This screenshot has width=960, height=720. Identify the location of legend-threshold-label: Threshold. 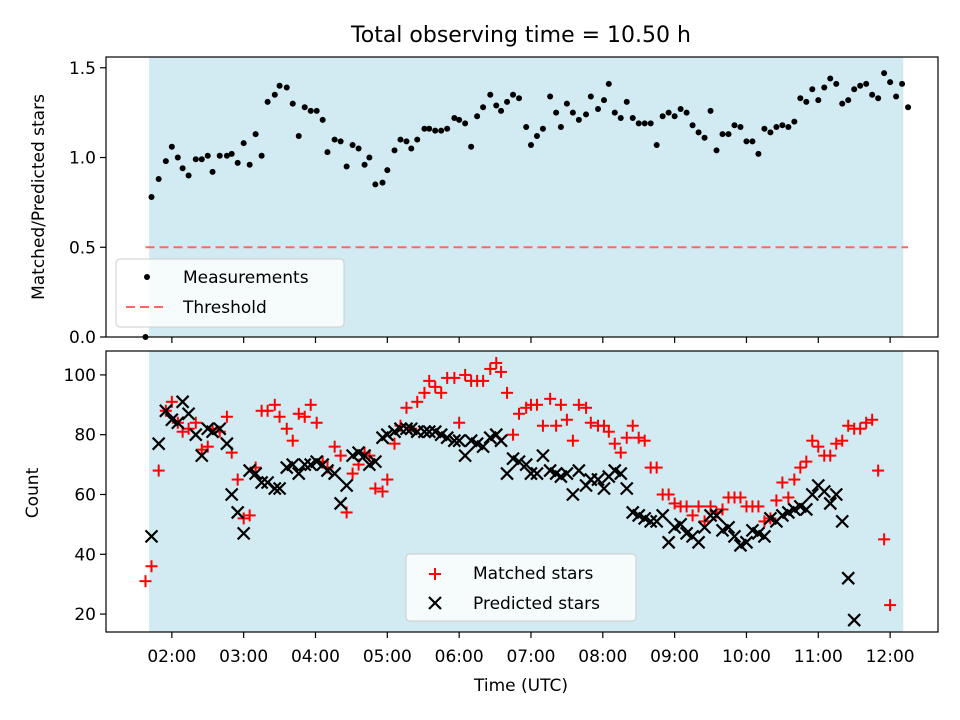
(224, 308).